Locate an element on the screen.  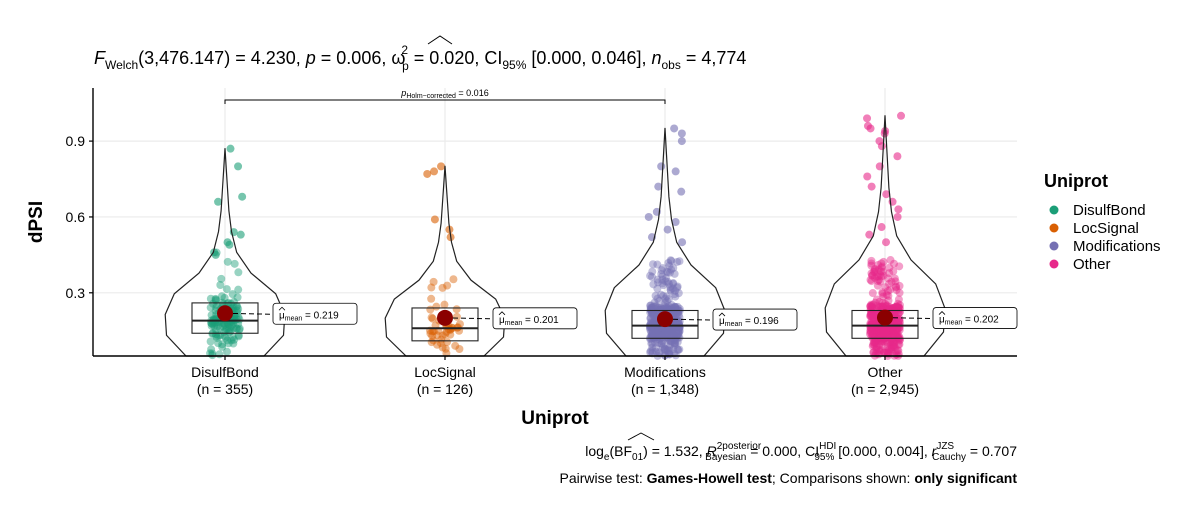
x-axis-title: Uniprot is located at coordinates (555, 418).